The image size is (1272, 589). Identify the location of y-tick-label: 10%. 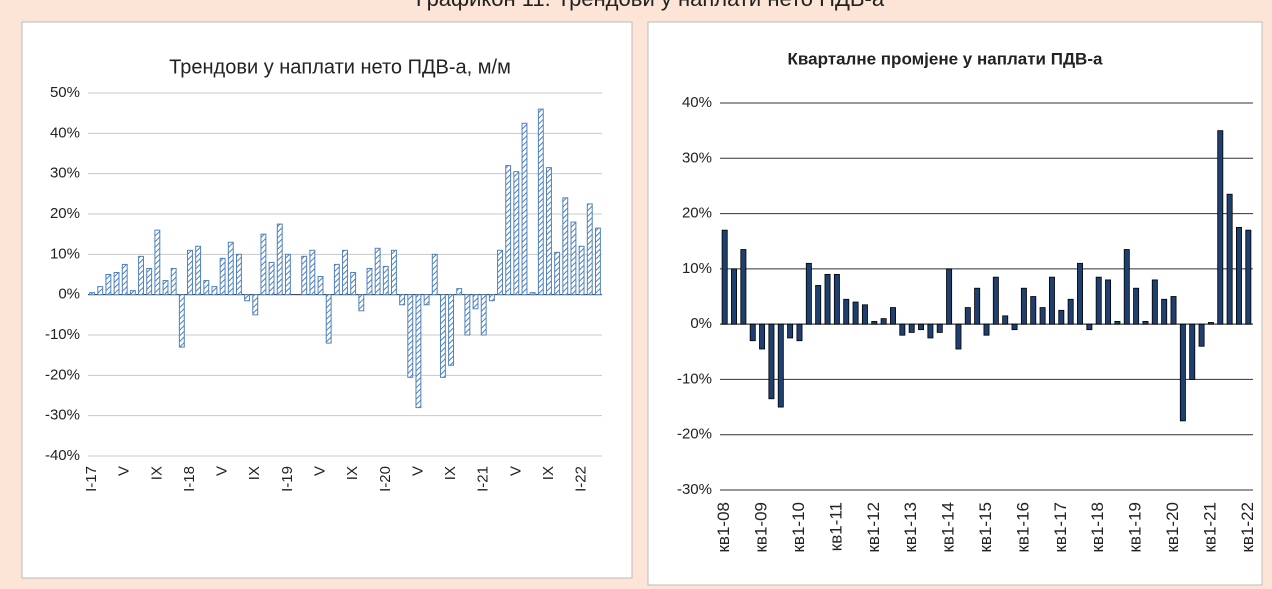
(65, 253).